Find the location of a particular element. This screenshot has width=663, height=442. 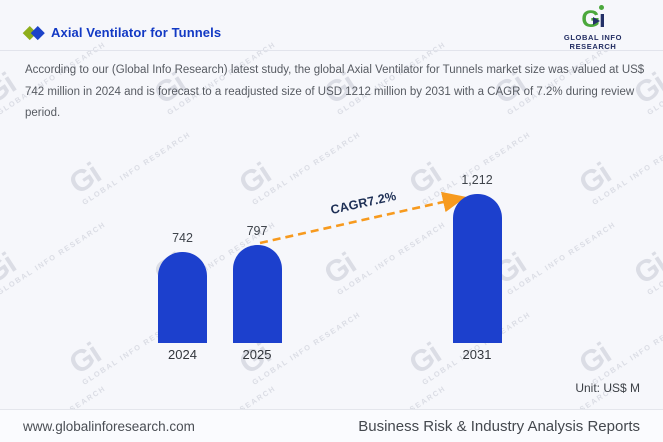

x-axis-label-2031: 2031 is located at coordinates (477, 354).